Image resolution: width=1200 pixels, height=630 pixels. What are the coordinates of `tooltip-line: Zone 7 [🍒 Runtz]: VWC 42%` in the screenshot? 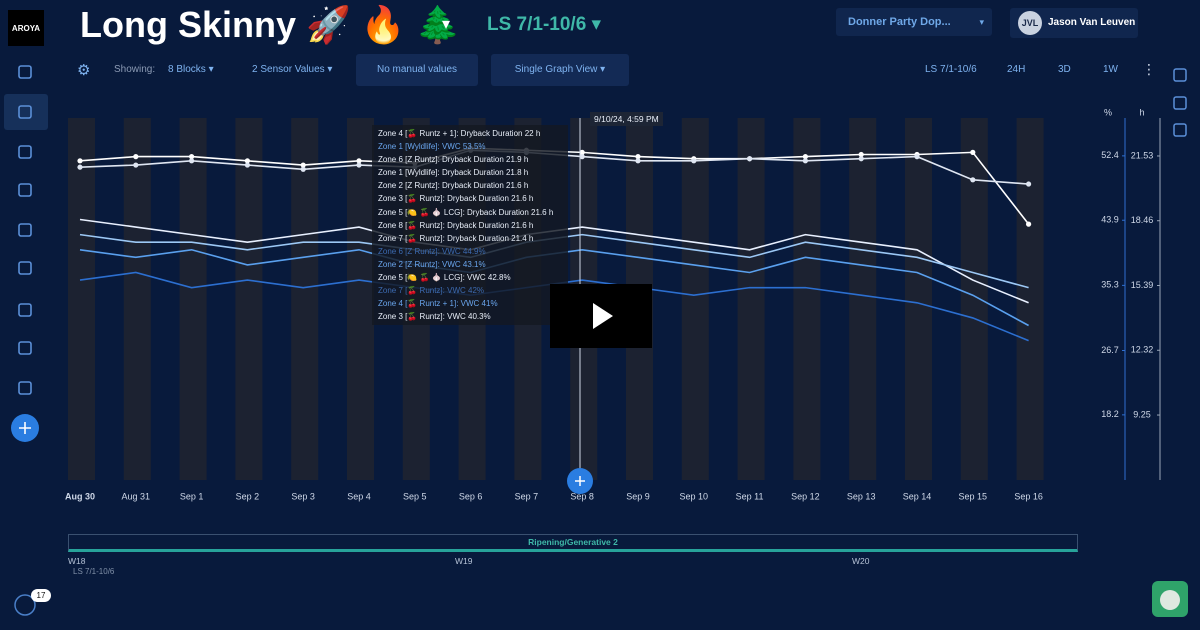 It's located at (431, 291).